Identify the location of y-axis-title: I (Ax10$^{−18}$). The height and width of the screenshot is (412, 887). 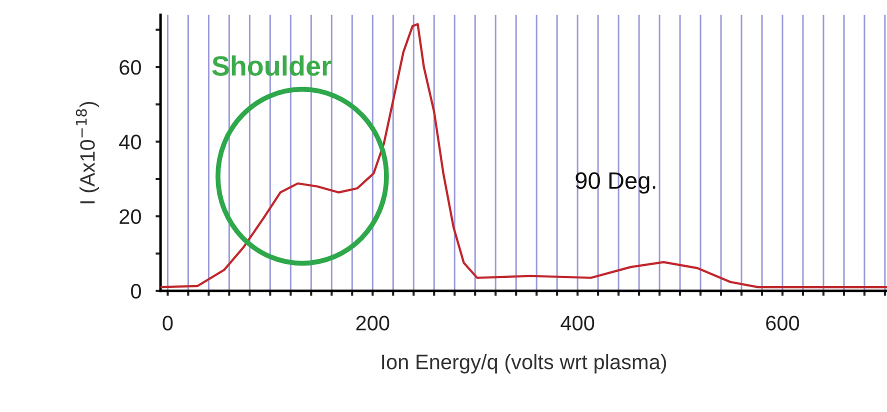
(87, 153).